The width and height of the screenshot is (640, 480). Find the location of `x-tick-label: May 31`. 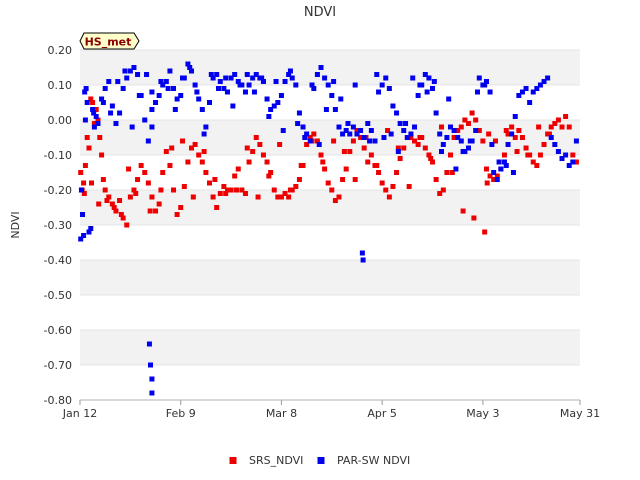

x-tick-label: May 31 is located at coordinates (580, 413).